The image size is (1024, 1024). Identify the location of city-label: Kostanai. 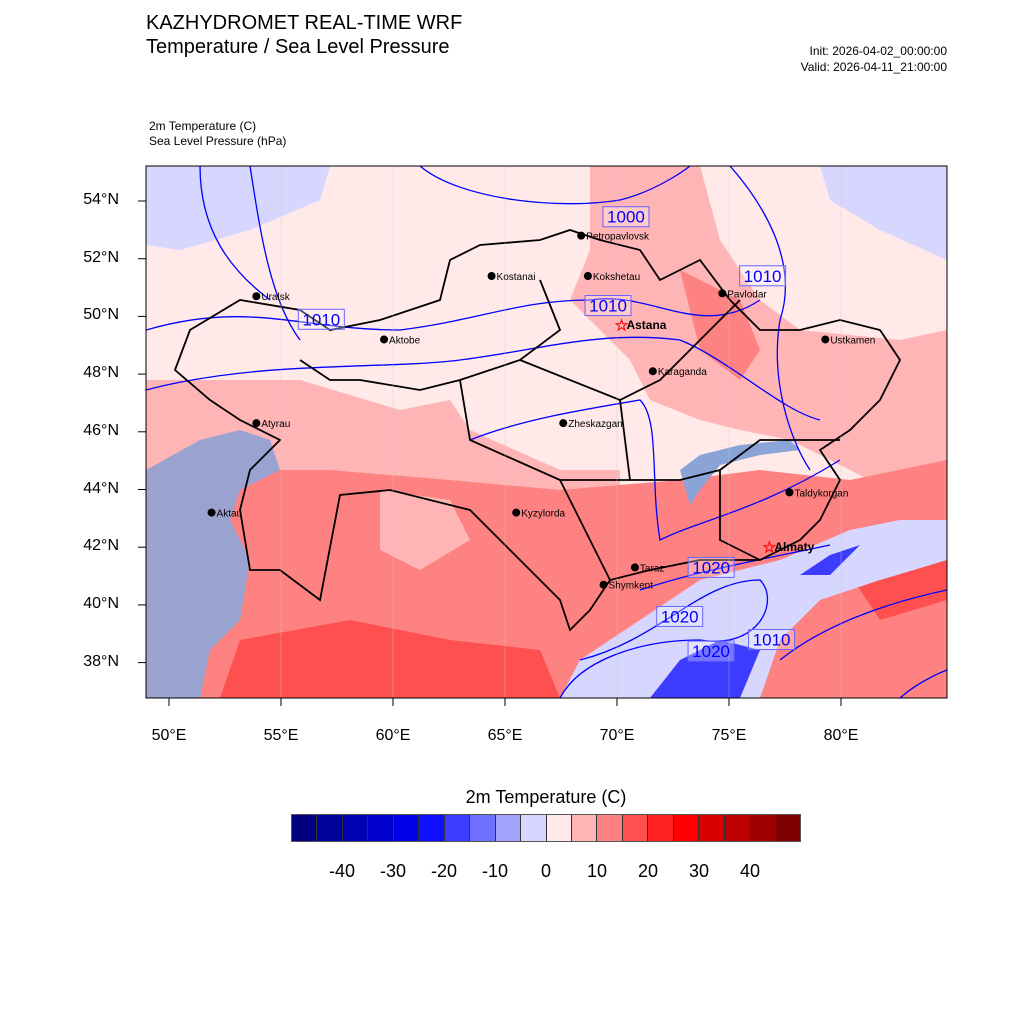
(516, 277).